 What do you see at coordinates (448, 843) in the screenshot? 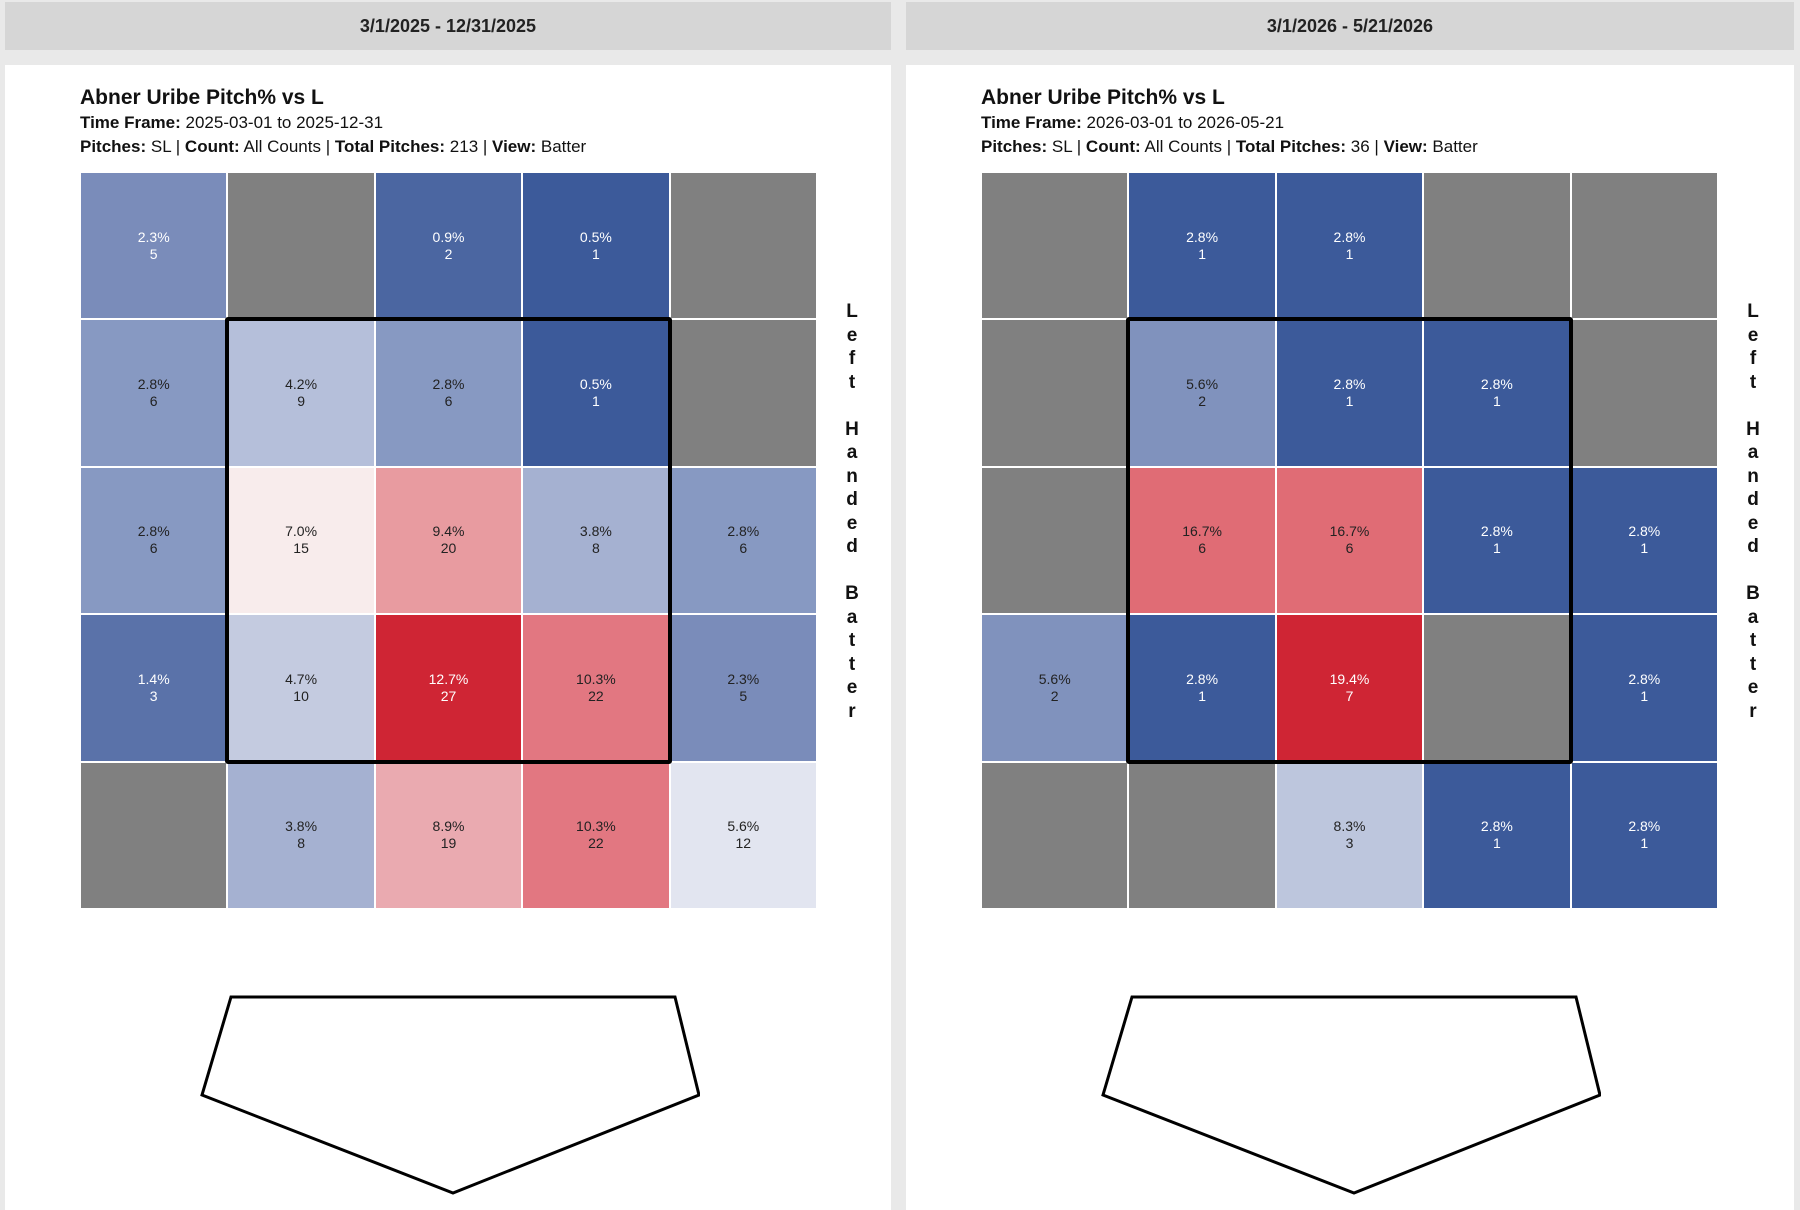
I see `zone-cell-count: 19` at bounding box center [448, 843].